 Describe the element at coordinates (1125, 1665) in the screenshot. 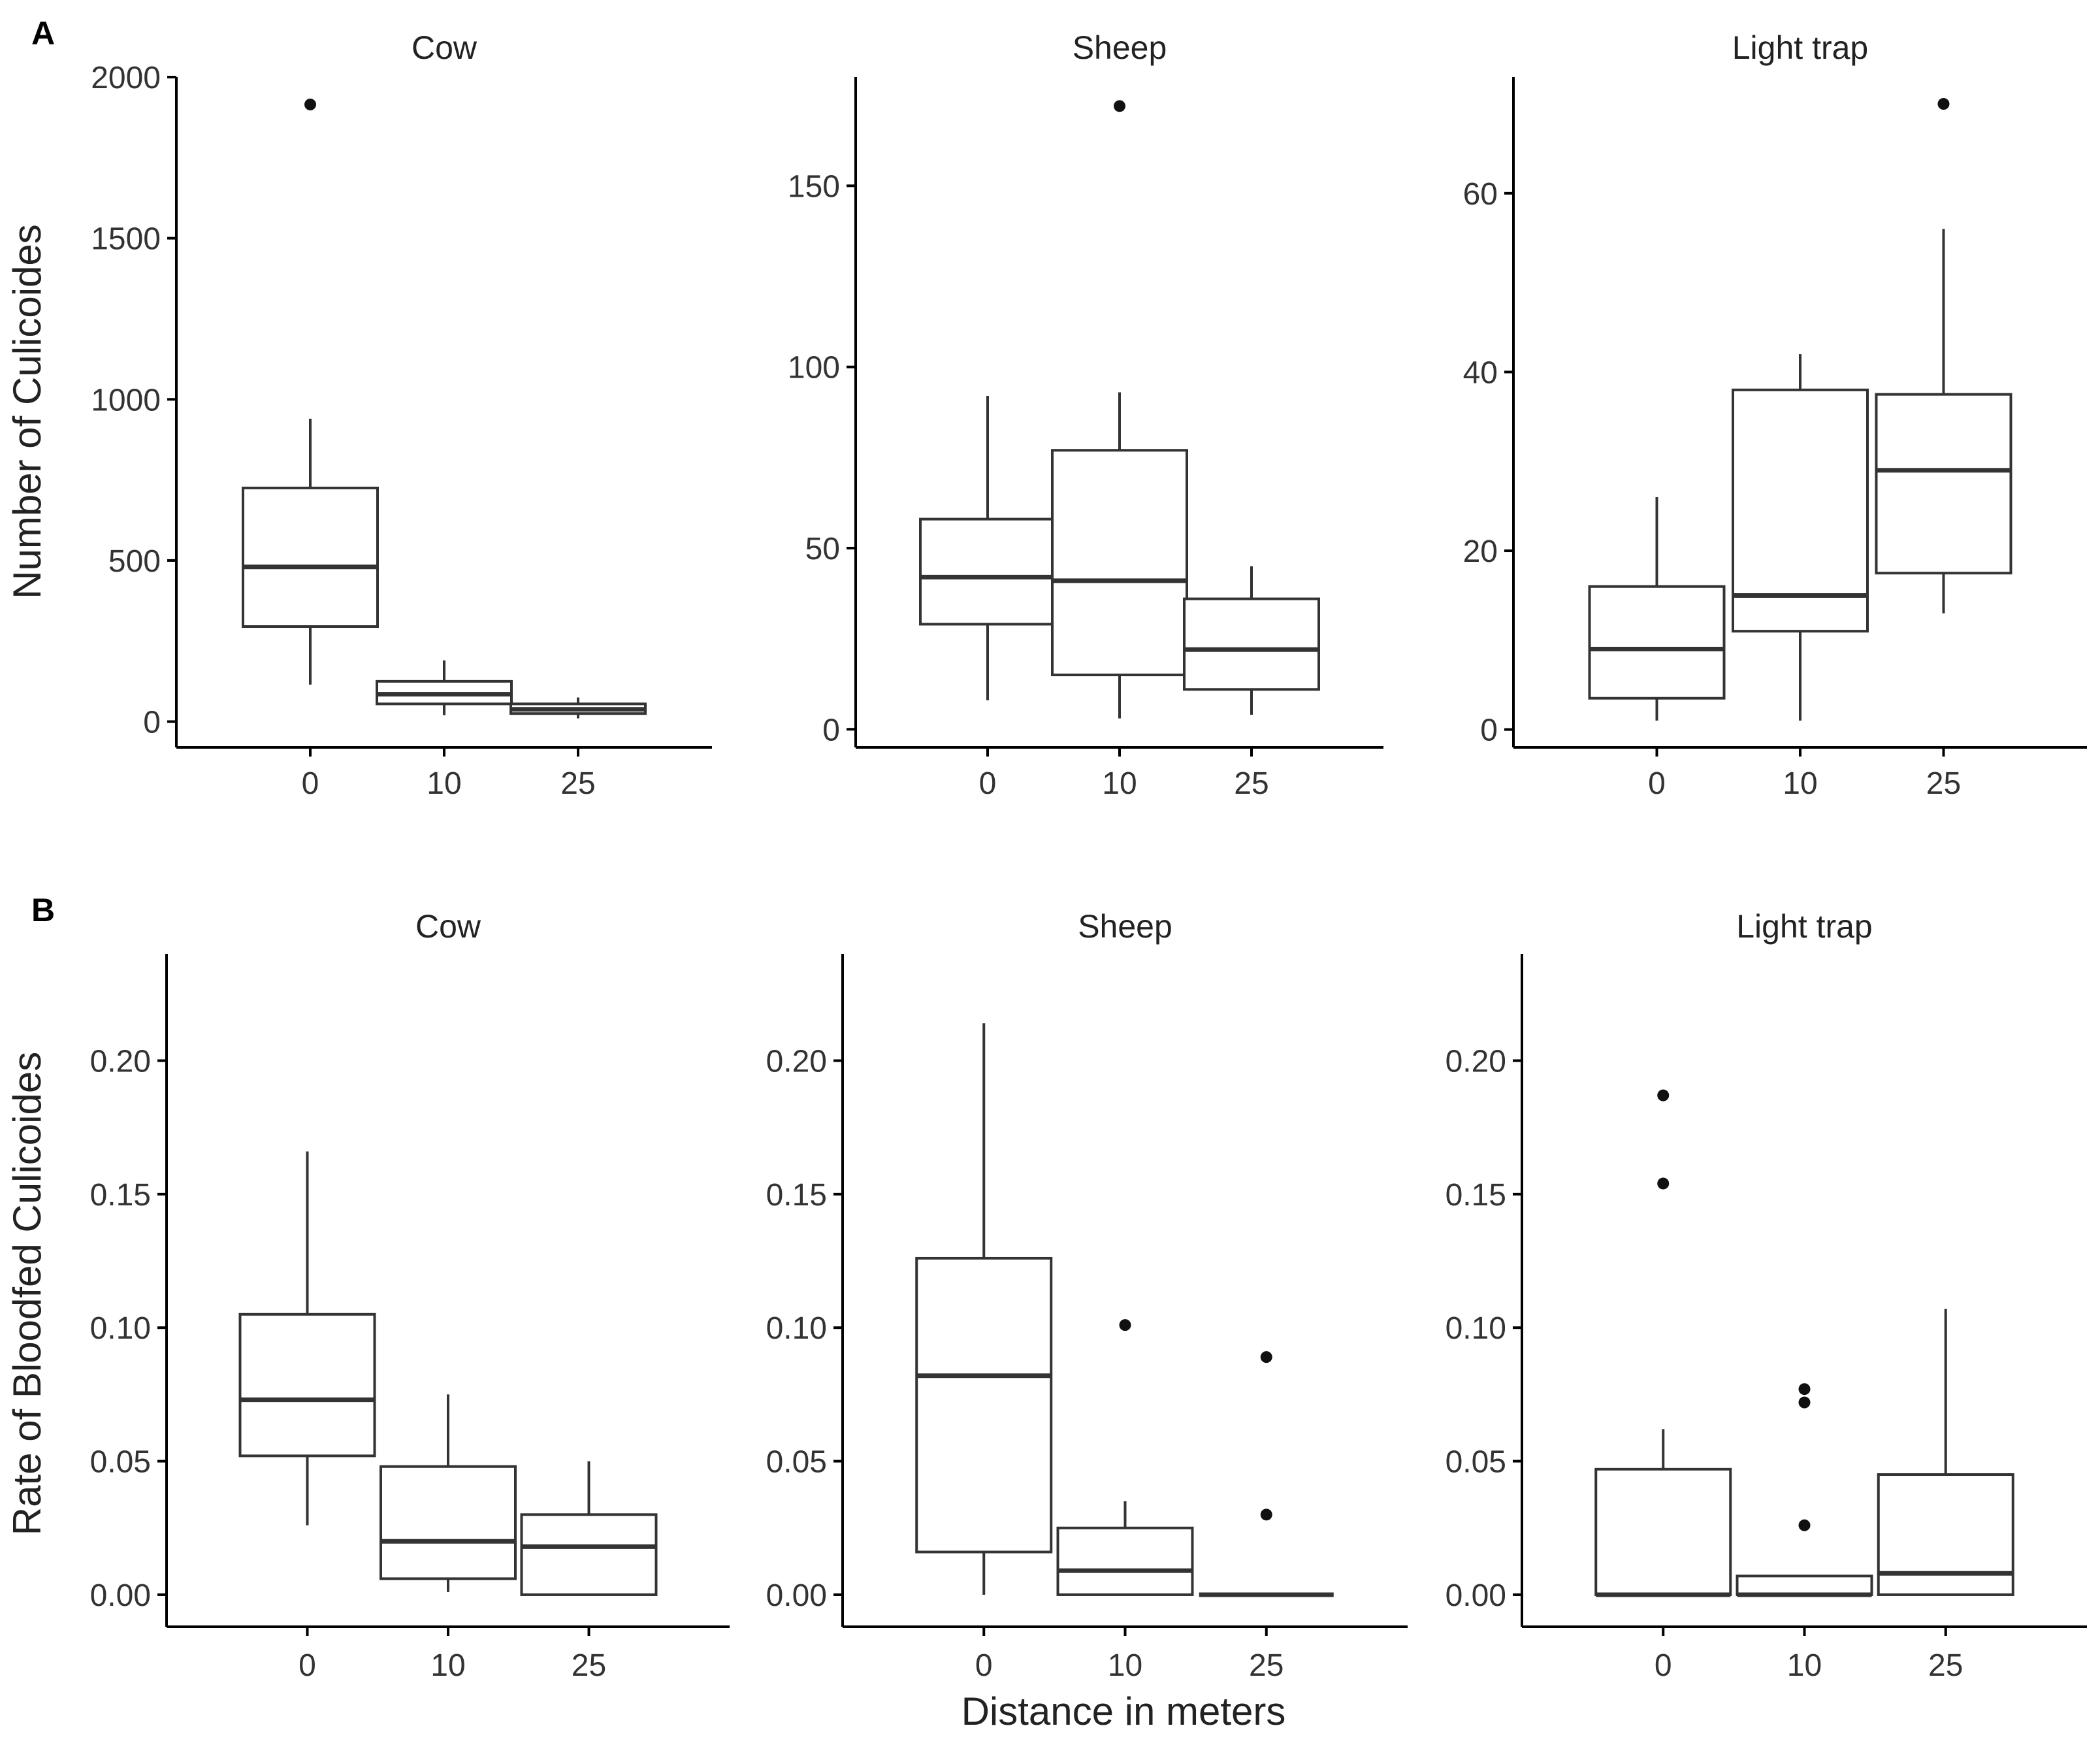

I see `panel-b-sheep-x-tick-label: 10` at that location.